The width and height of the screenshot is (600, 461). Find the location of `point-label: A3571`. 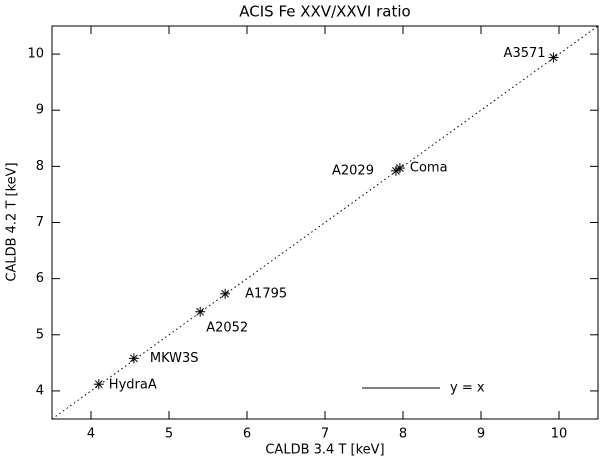

point-label: A3571 is located at coordinates (525, 53).